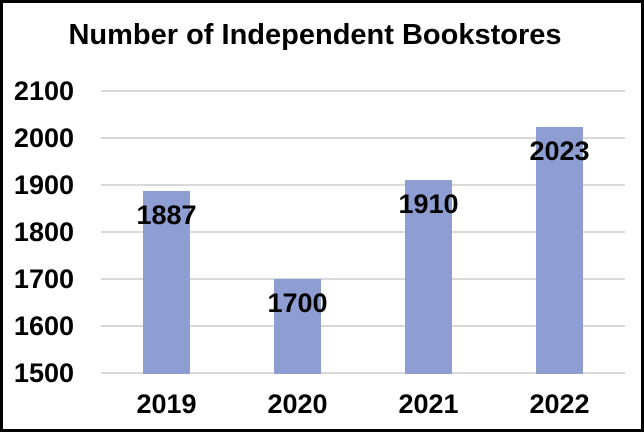  Describe the element at coordinates (559, 151) in the screenshot. I see `bar-value-label: 2023` at that location.